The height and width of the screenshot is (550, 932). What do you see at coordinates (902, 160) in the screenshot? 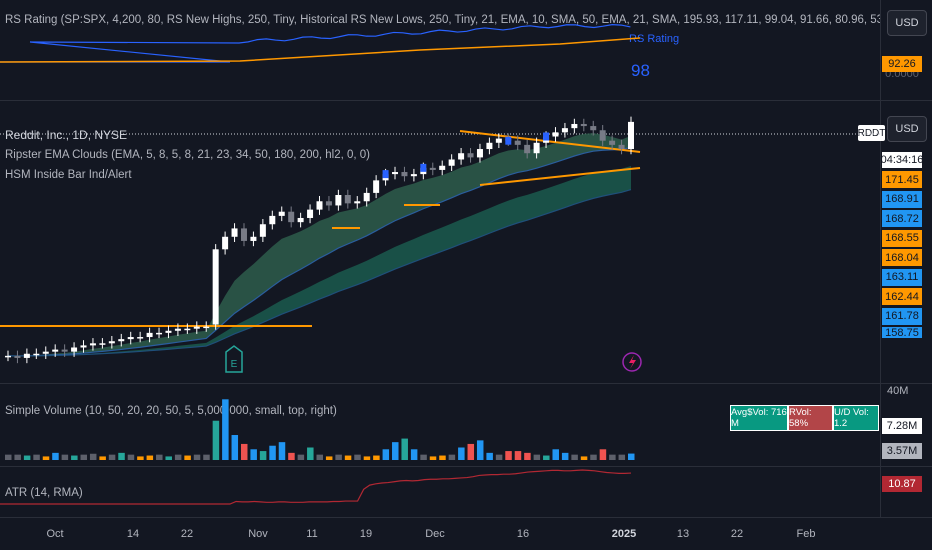
I see `countdown-label: 04:34:16` at bounding box center [902, 160].